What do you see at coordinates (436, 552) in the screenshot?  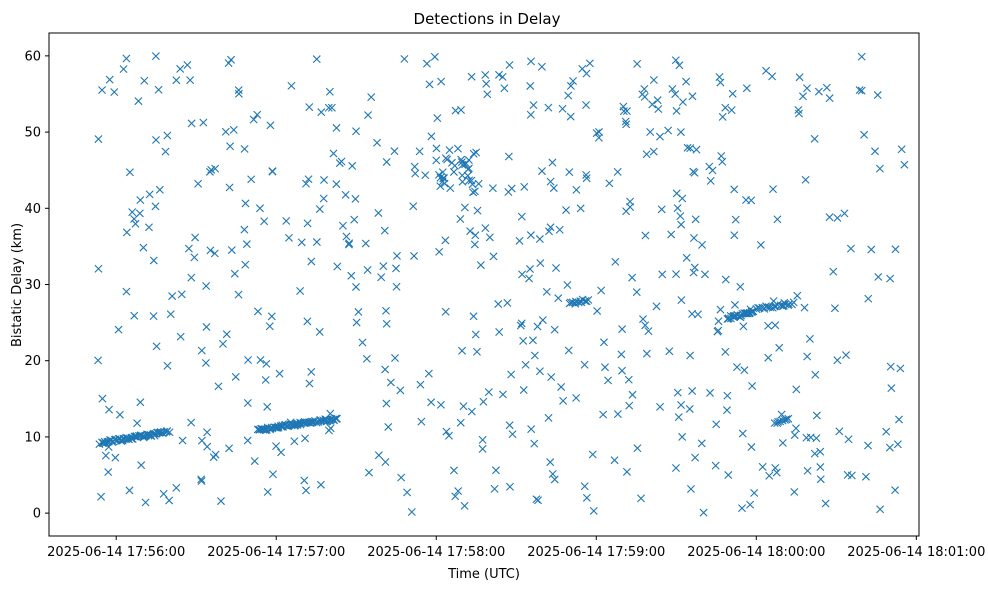 I see `x-tick-label: 2025-06-14 17:58:00` at bounding box center [436, 552].